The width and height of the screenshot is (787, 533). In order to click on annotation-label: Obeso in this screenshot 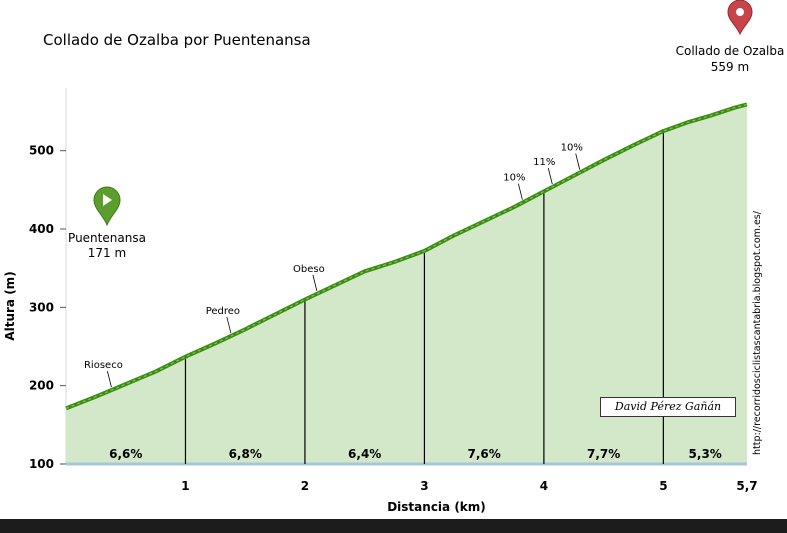, I will do `click(309, 269)`.